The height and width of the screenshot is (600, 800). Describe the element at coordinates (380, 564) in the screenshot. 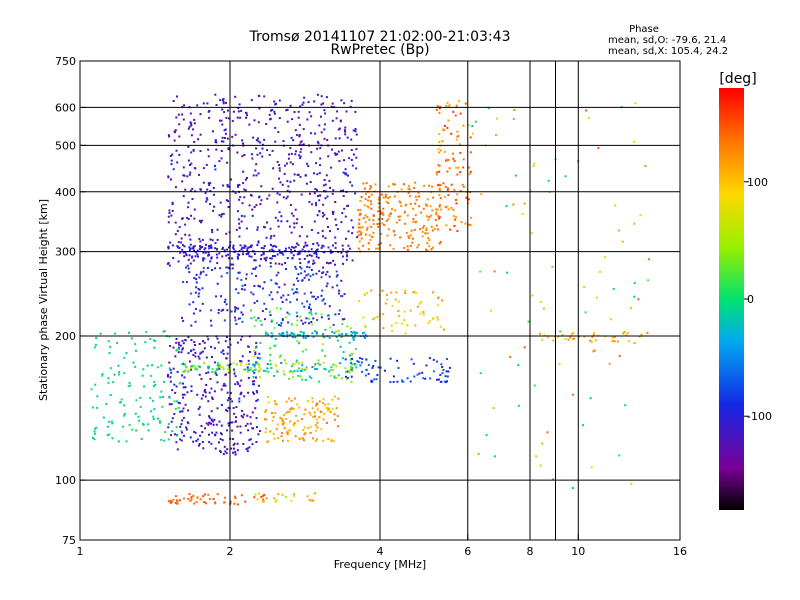

I see `x-axis-label: Frequency [MHz]` at that location.